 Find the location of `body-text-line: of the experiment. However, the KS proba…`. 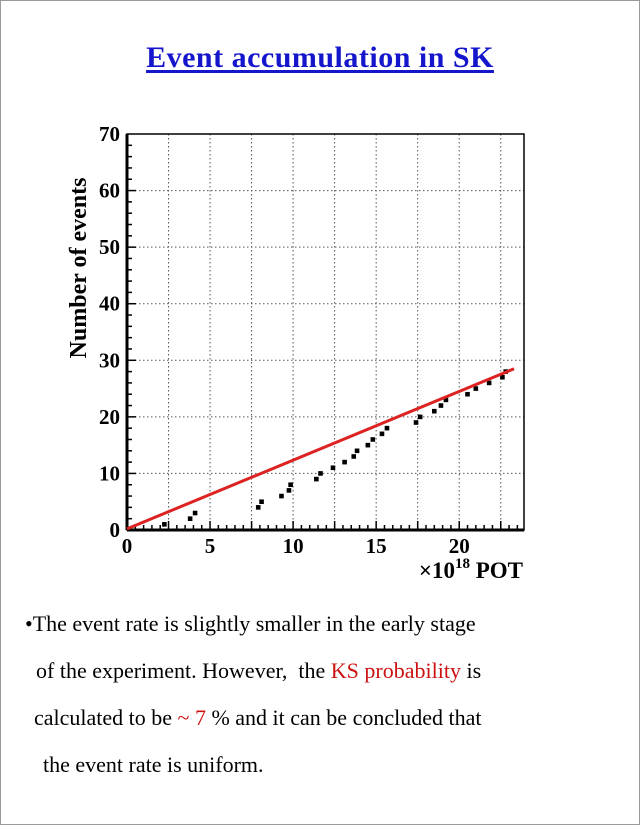

body-text-line: of the experiment. However, the KS proba… is located at coordinates (320, 670).